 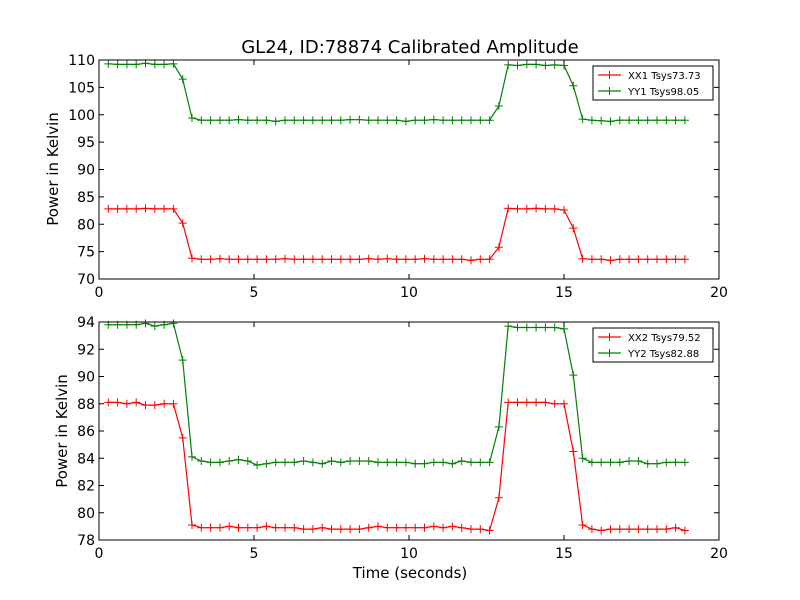 What do you see at coordinates (410, 47) in the screenshot?
I see `figure-title: GL24, ID:78874 Calibrated Amplitude` at bounding box center [410, 47].